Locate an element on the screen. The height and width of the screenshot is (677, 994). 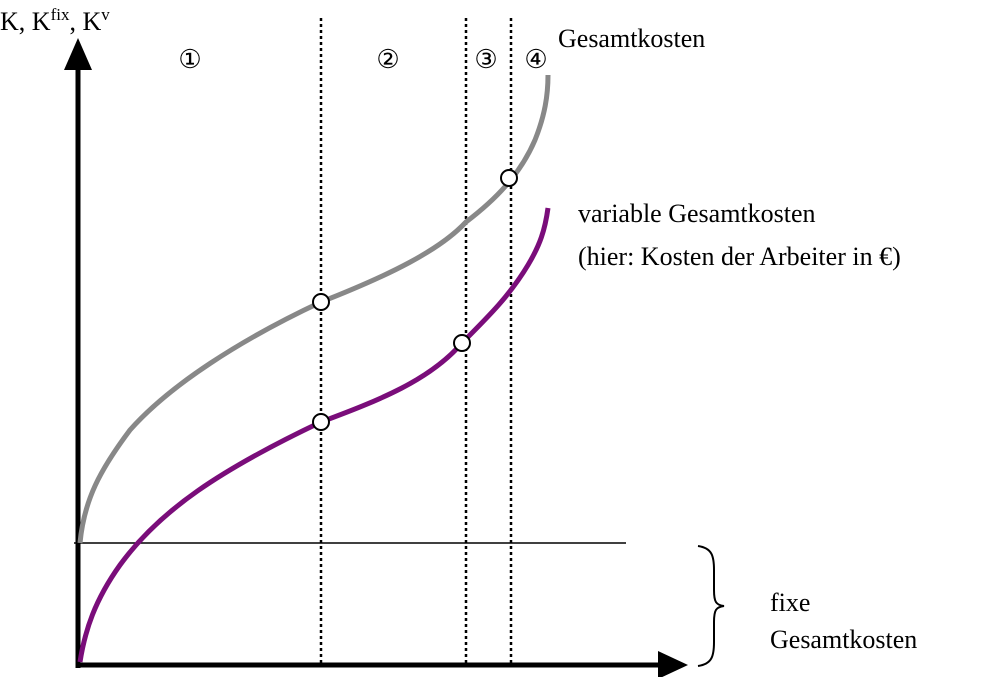
points is located at coordinates (415, 300).